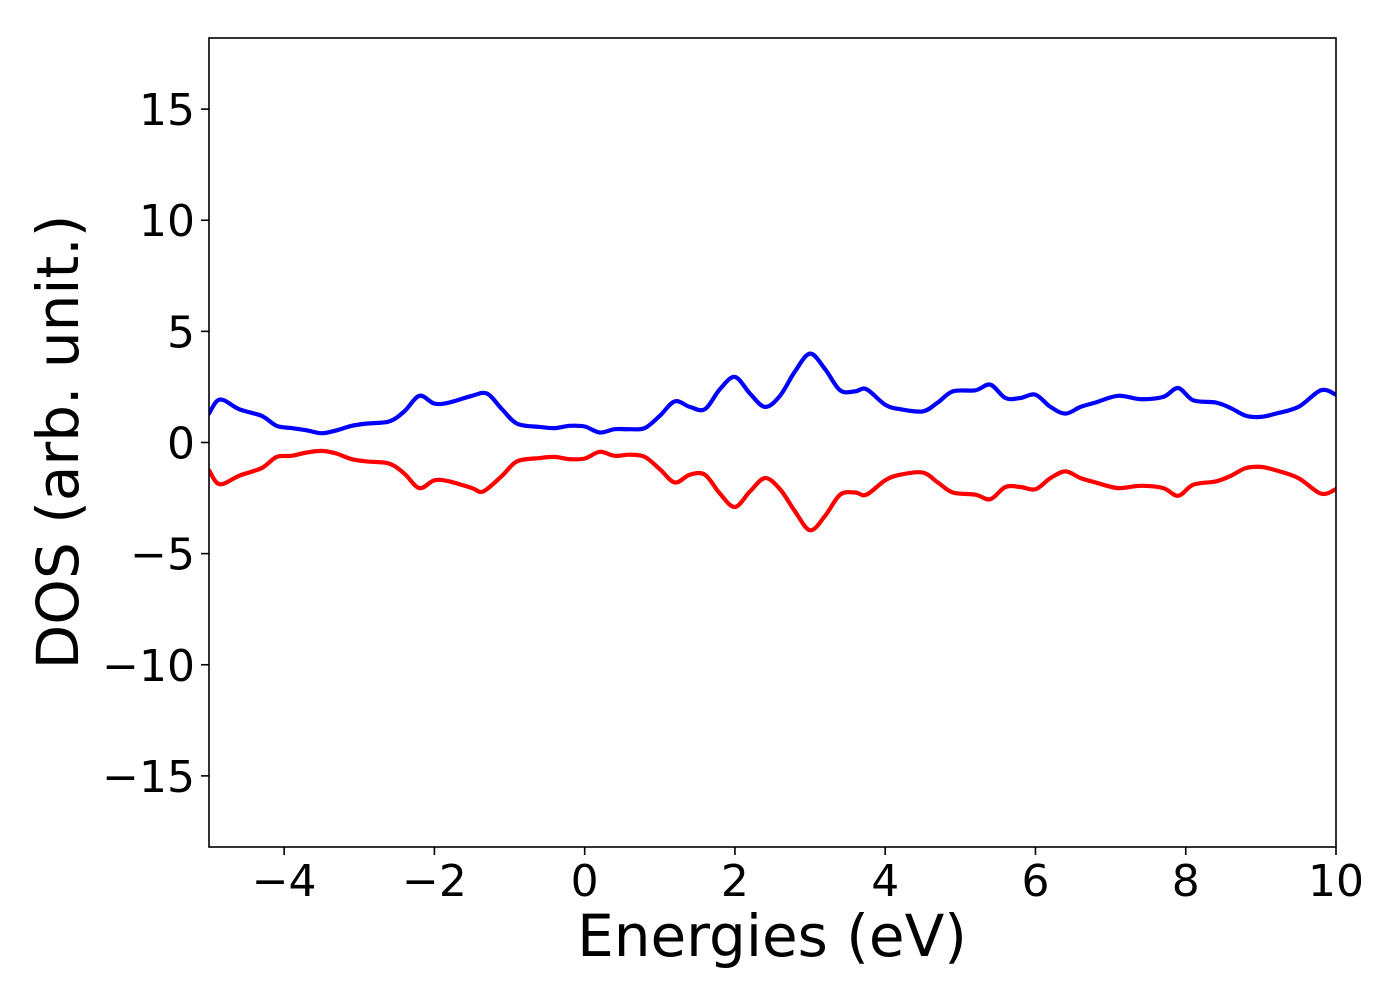  I want to click on x-tick-label: 2, so click(735, 881).